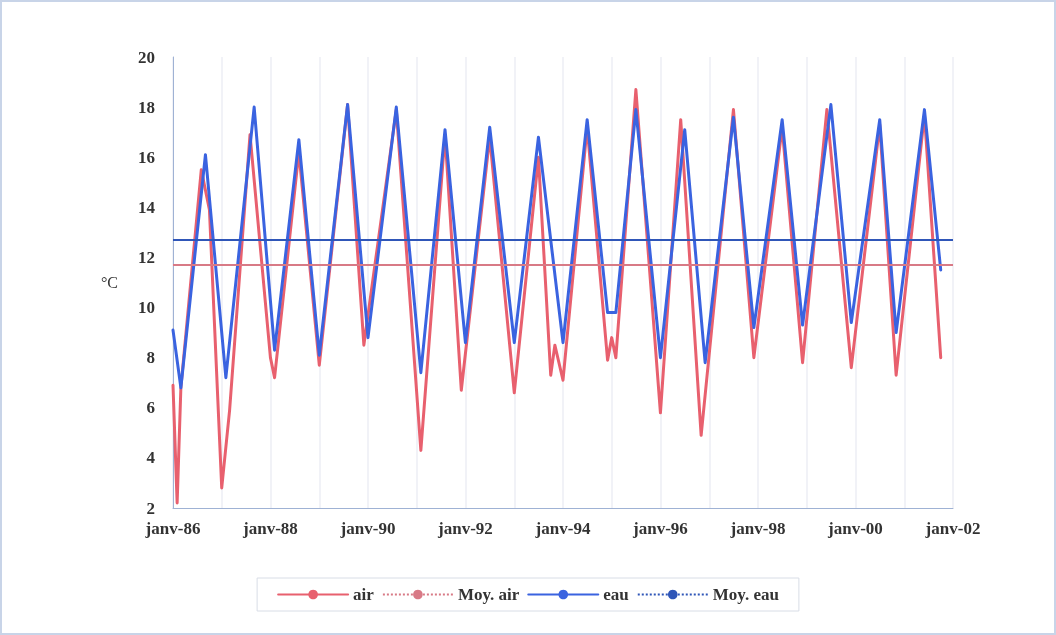 The width and height of the screenshot is (1056, 635). I want to click on x-tick-label: janv-90, so click(367, 528).